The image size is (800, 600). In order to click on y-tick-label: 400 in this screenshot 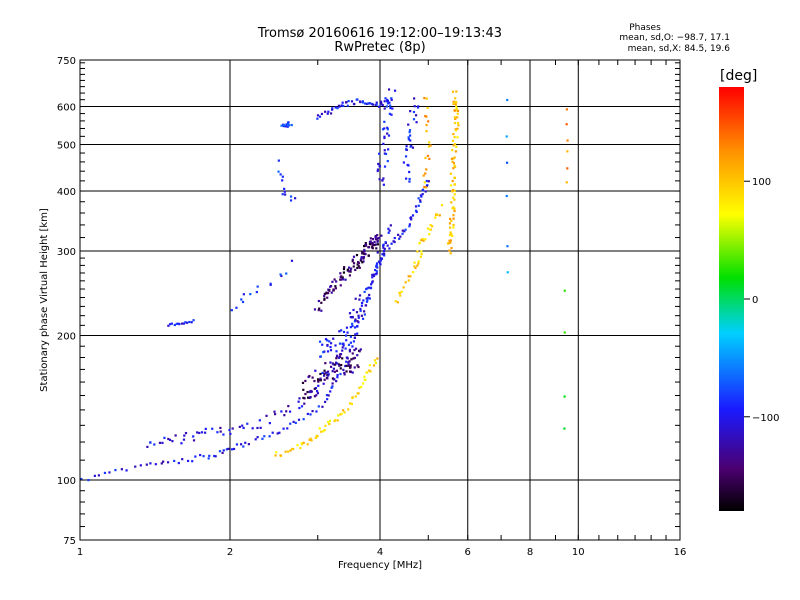, I will do `click(66, 192)`.